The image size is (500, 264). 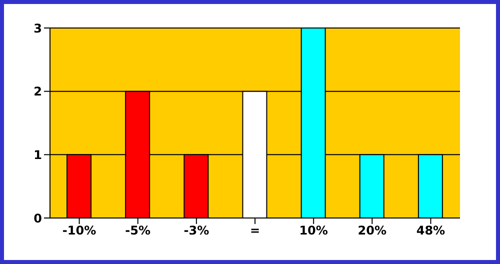 I want to click on x-tick-label: =, so click(x=255, y=231).